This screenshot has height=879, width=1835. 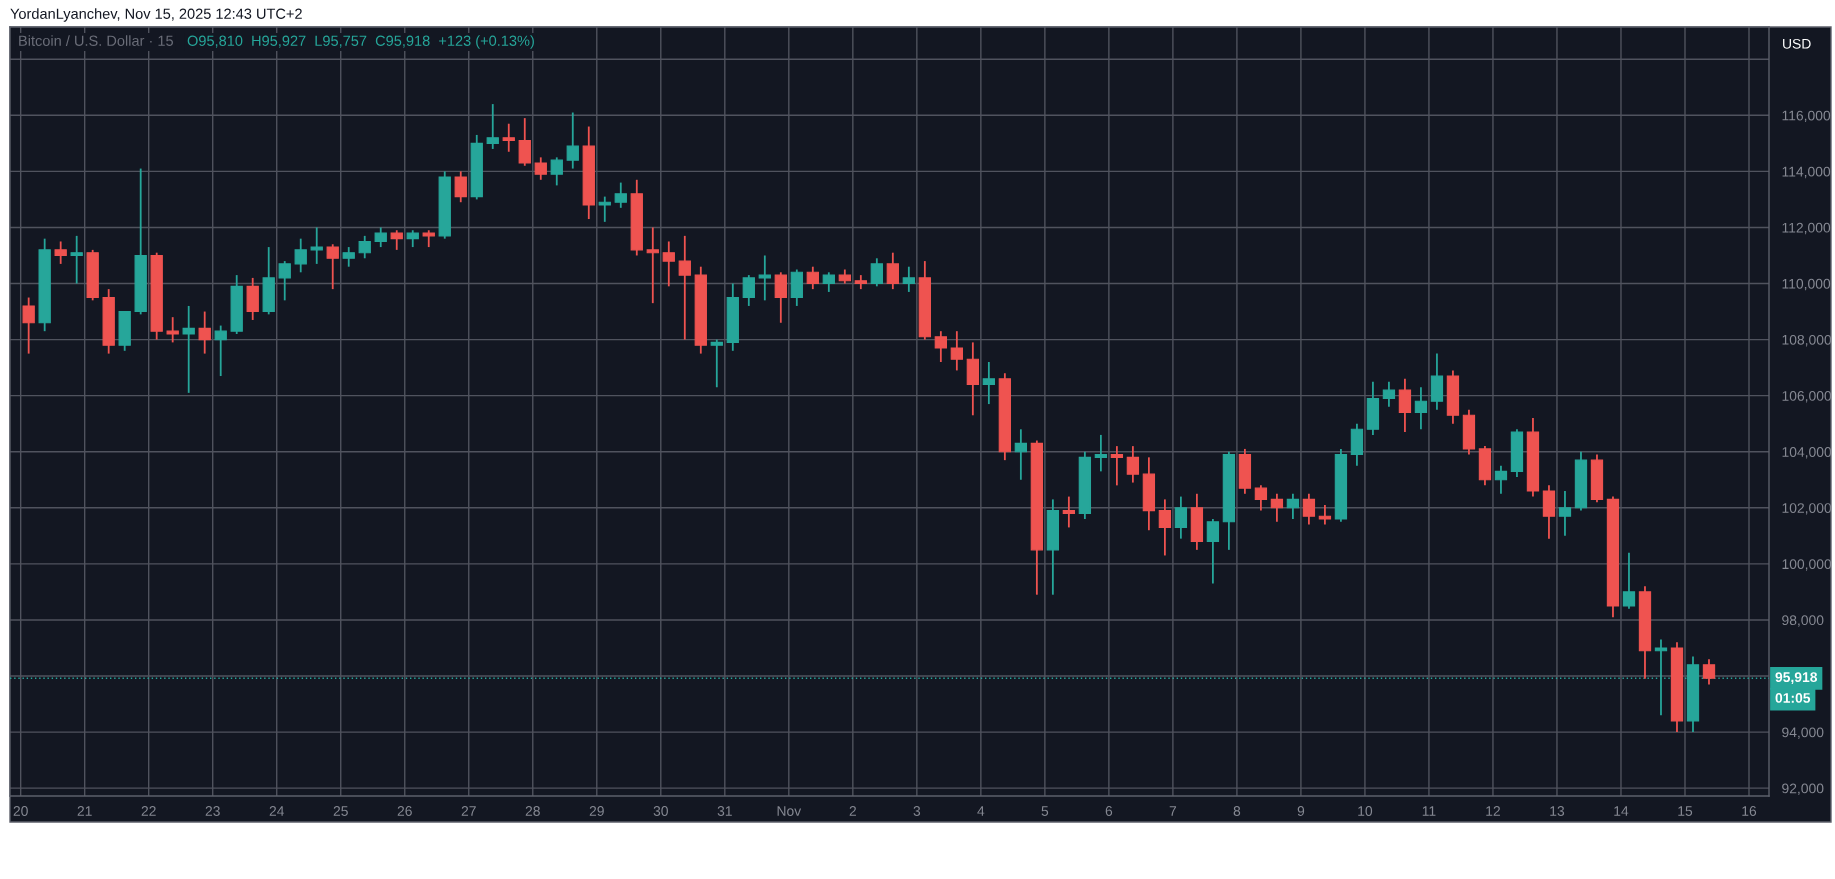 What do you see at coordinates (1557, 811) in the screenshot?
I see `x-tick-label: 13` at bounding box center [1557, 811].